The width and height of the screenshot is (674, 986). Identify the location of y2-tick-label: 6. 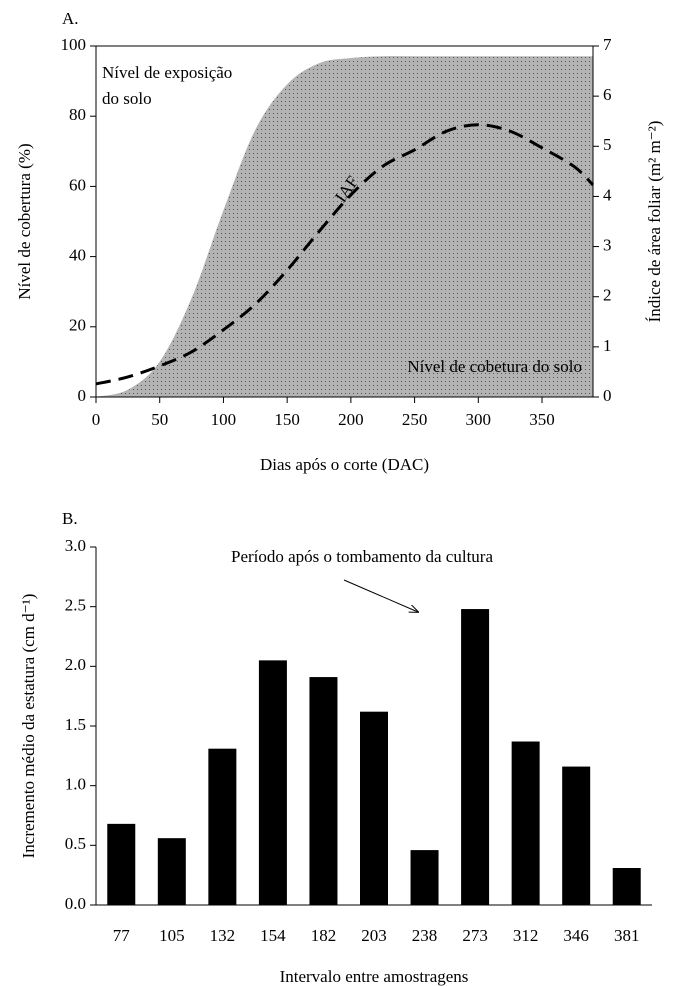
(607, 94).